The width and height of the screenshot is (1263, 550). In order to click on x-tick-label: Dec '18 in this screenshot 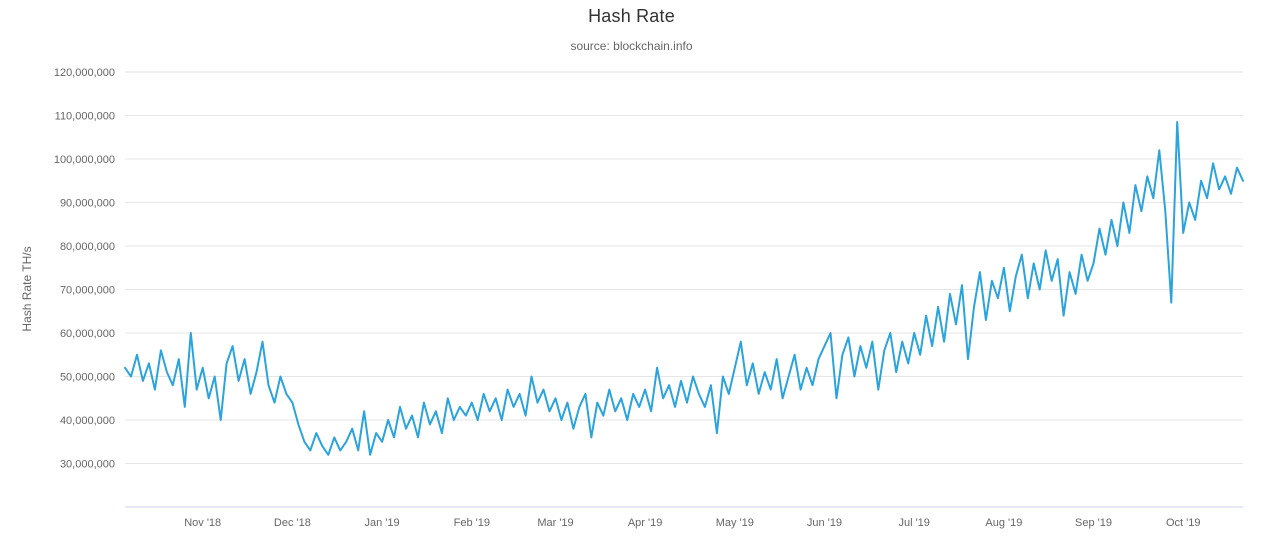, I will do `click(292, 523)`.